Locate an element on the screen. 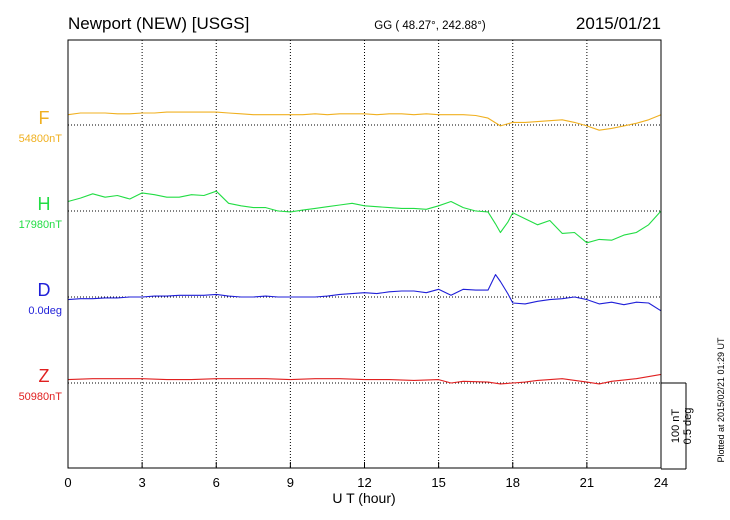 This screenshot has height=520, width=730. x-tick-label: 12 is located at coordinates (364, 482).